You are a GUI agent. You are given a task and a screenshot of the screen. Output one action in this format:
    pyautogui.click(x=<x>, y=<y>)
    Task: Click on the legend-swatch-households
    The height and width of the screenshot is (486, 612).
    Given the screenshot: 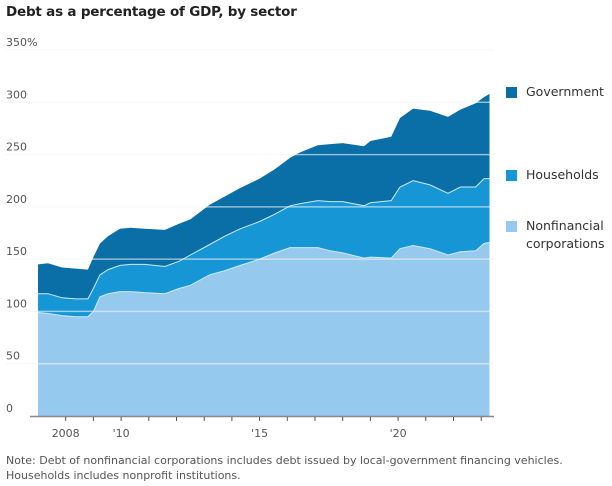 What is the action you would take?
    pyautogui.click(x=511, y=175)
    